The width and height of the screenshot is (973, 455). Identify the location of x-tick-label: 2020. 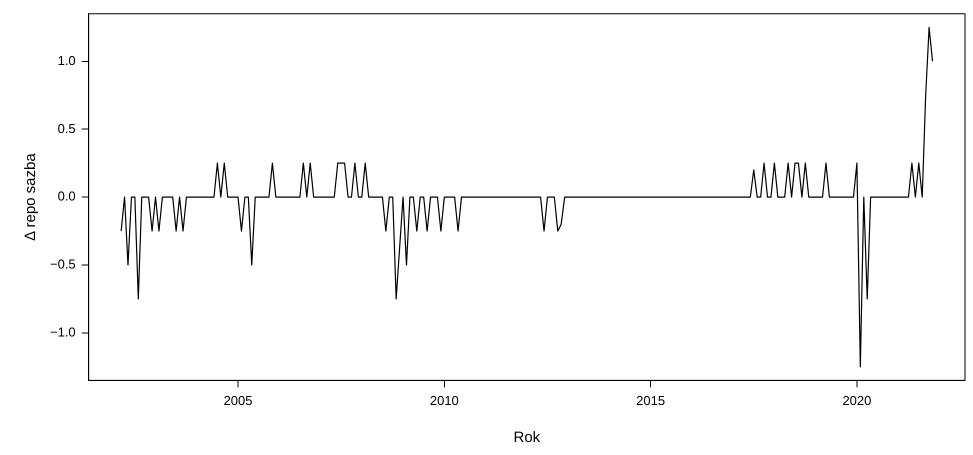
(857, 400).